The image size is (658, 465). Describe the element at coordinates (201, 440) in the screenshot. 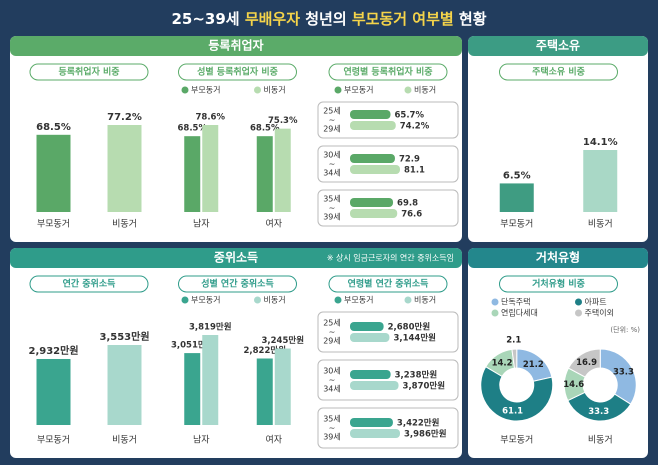

I see `category-label: 남자` at that location.